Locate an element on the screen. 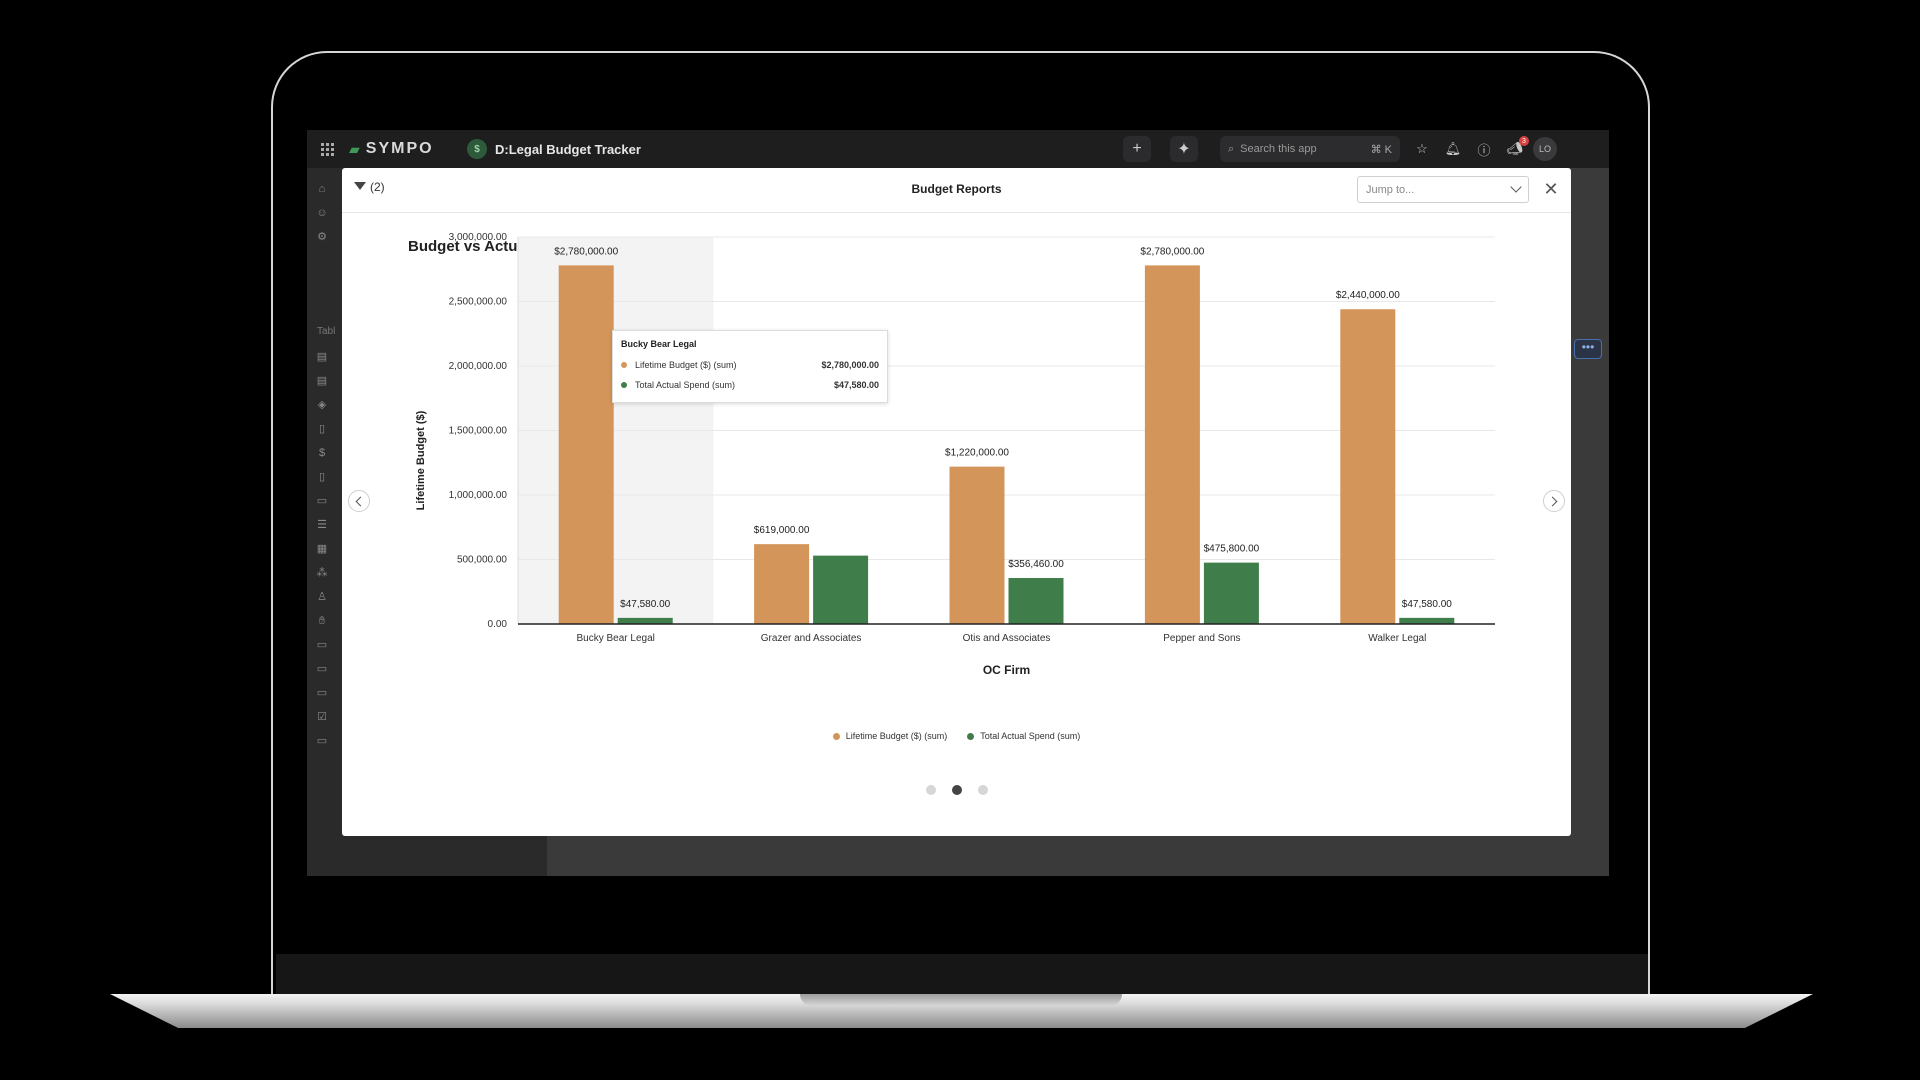 The height and width of the screenshot is (1080, 1920). users-icon: ☺ is located at coordinates (322, 213).